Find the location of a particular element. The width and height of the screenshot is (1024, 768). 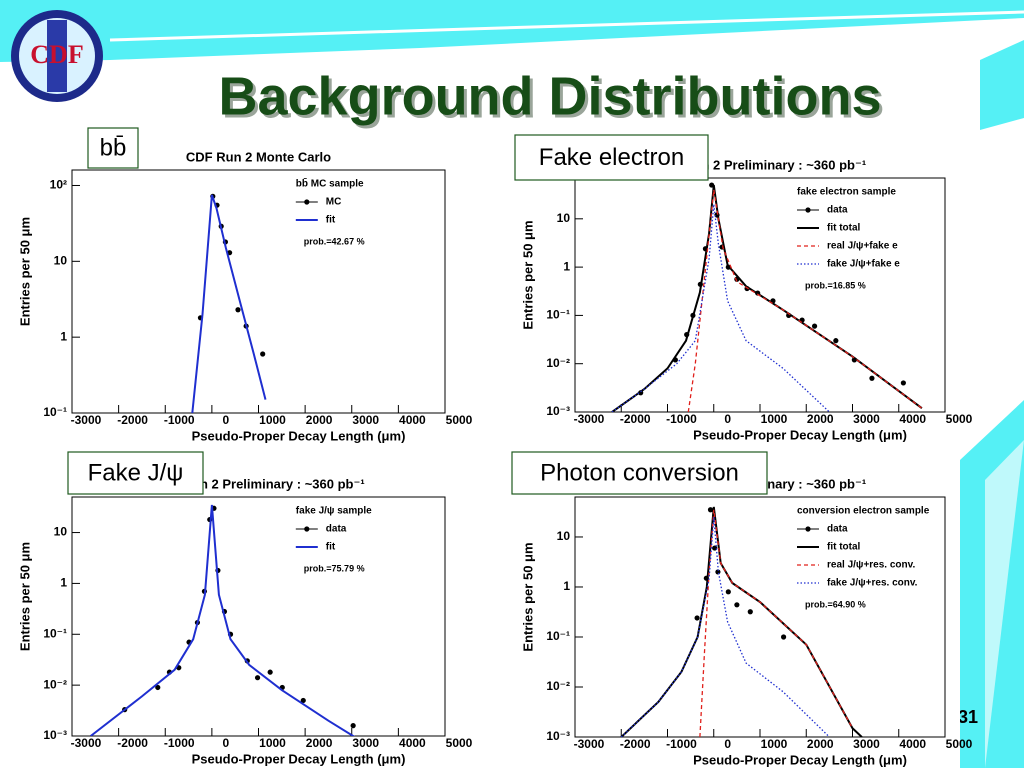

stripe-line is located at coordinates (566, 26).